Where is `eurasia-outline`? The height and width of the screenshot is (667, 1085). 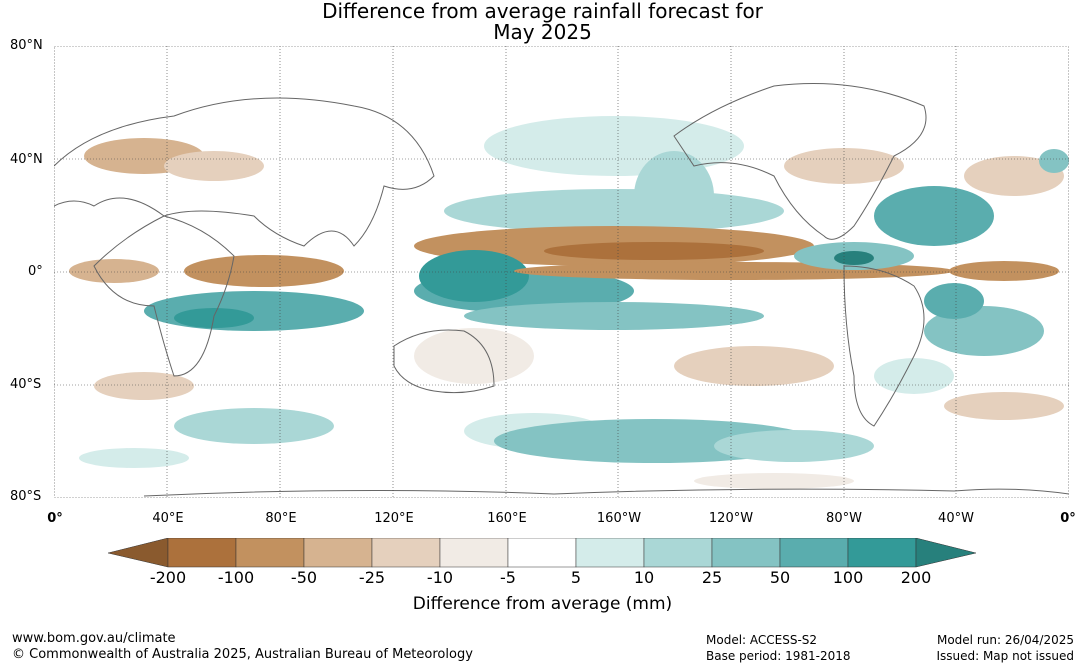 eurasia-outline is located at coordinates (244, 172).